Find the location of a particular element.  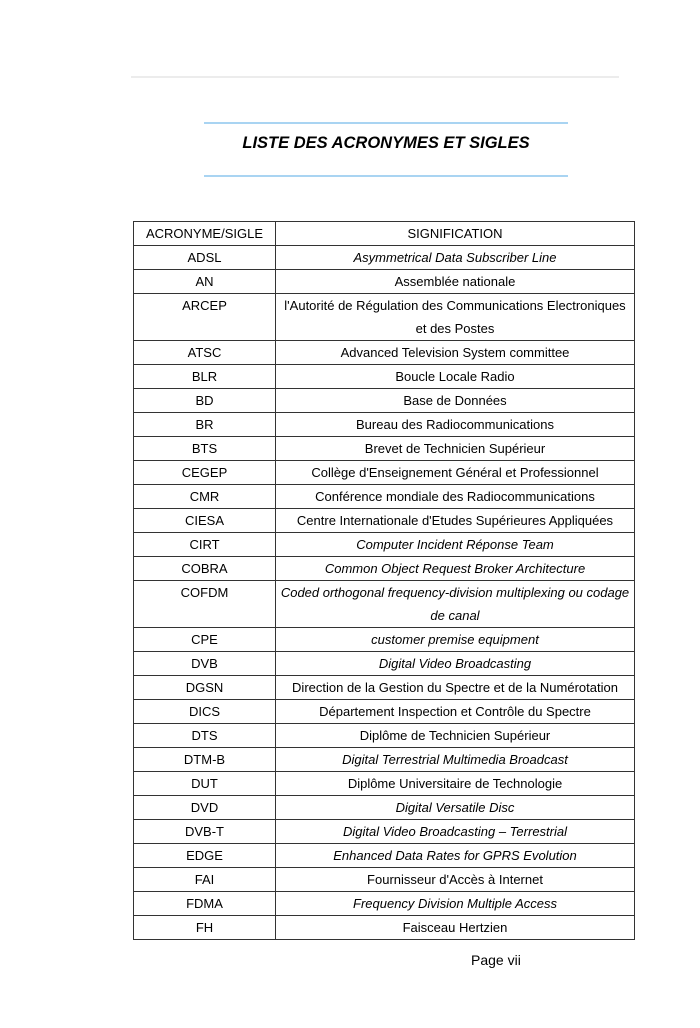

acronym-cell: ATSC is located at coordinates (204, 352).